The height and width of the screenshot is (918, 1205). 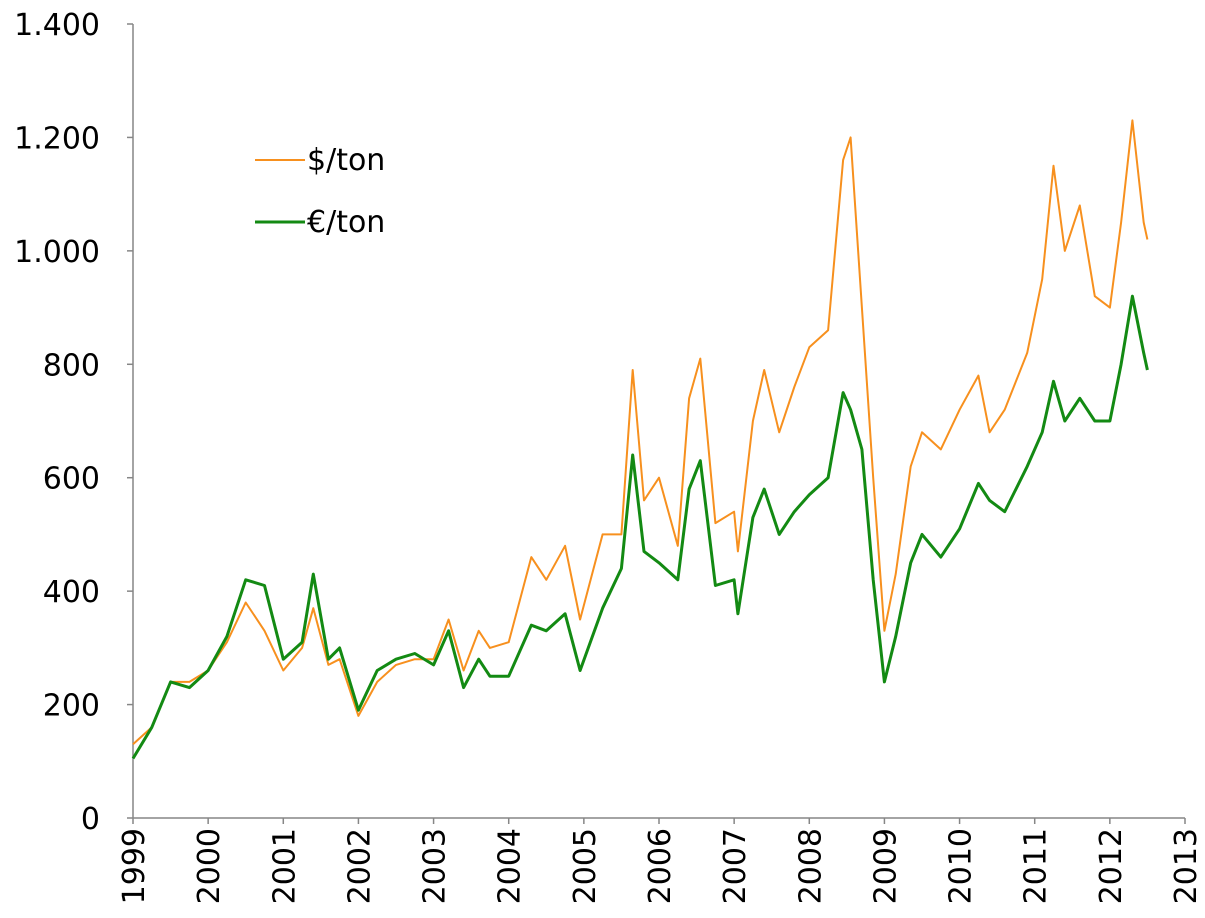 What do you see at coordinates (71, 706) in the screenshot?
I see `y-tick-label: 200` at bounding box center [71, 706].